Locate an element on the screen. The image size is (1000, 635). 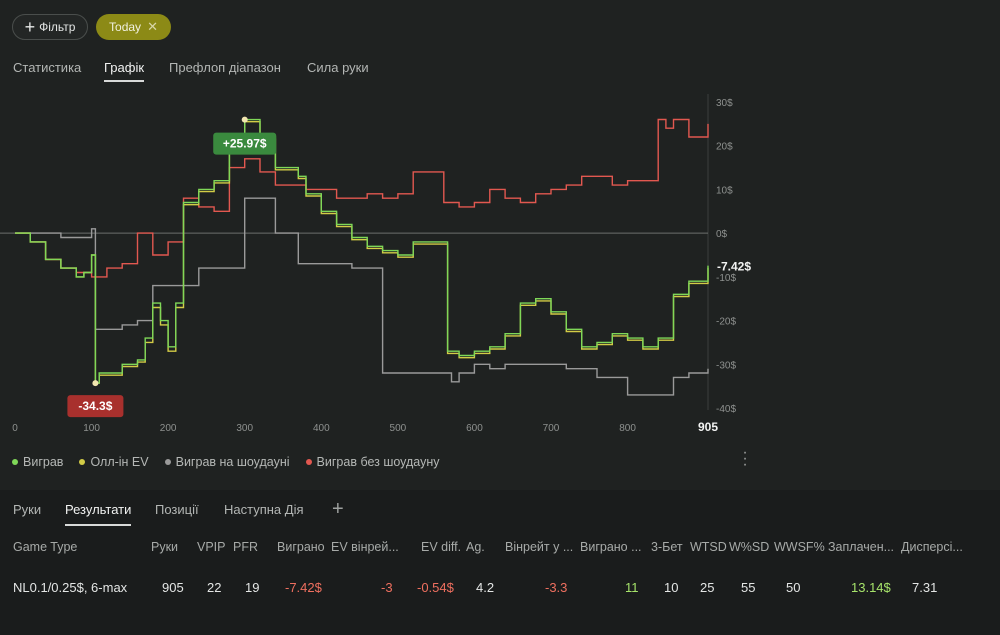
cell-ag: 4.2 is located at coordinates (485, 587).